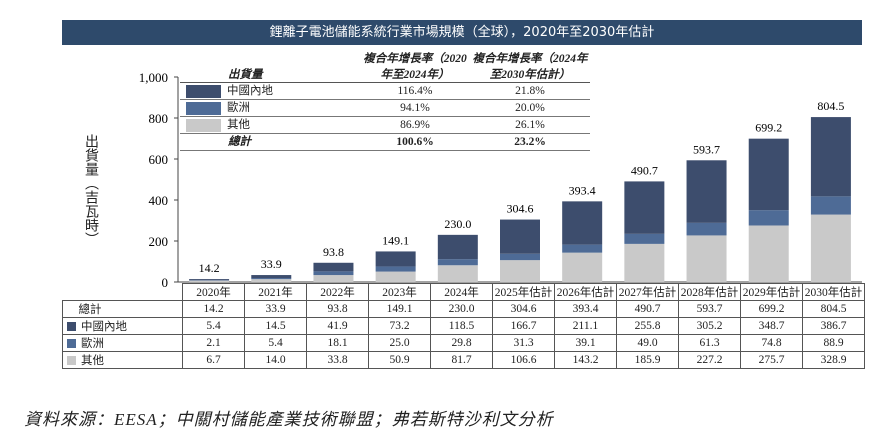 This screenshot has width=883, height=441. Describe the element at coordinates (585, 326) in the screenshot. I see `series-value: 211.1` at that location.